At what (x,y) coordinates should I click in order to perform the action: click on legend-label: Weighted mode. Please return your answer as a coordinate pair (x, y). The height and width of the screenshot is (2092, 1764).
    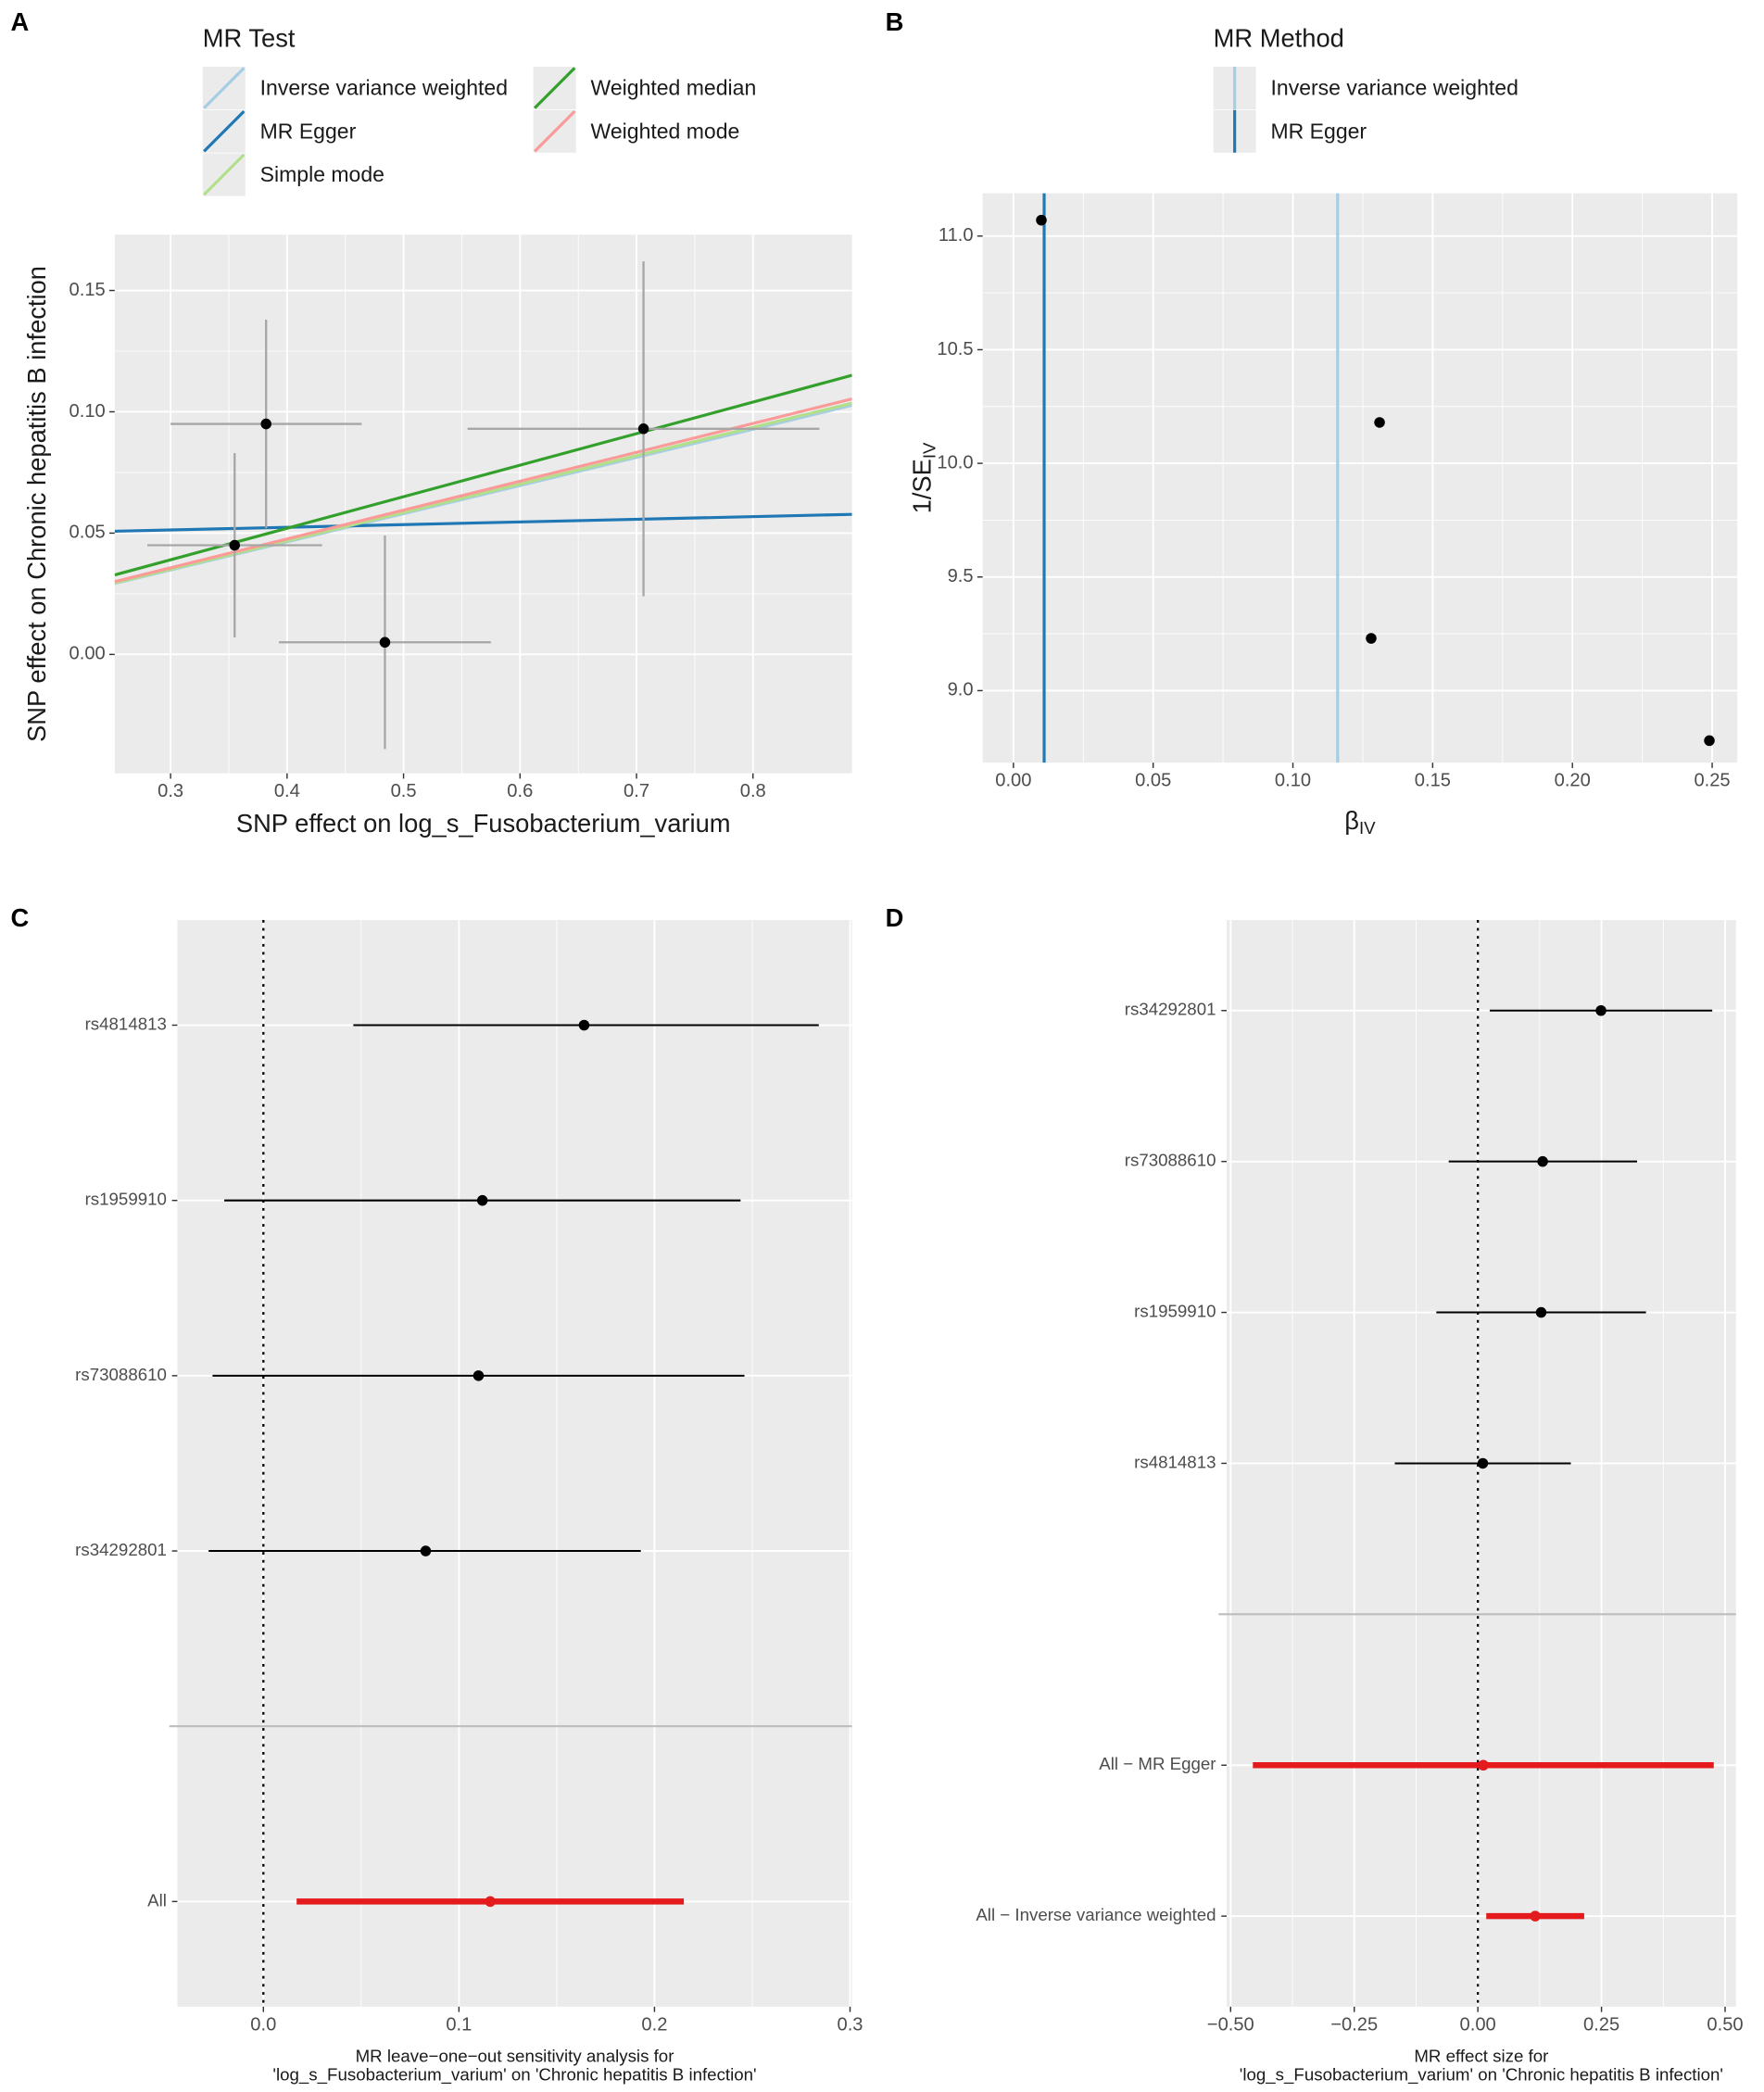
    Looking at the image, I should click on (665, 131).